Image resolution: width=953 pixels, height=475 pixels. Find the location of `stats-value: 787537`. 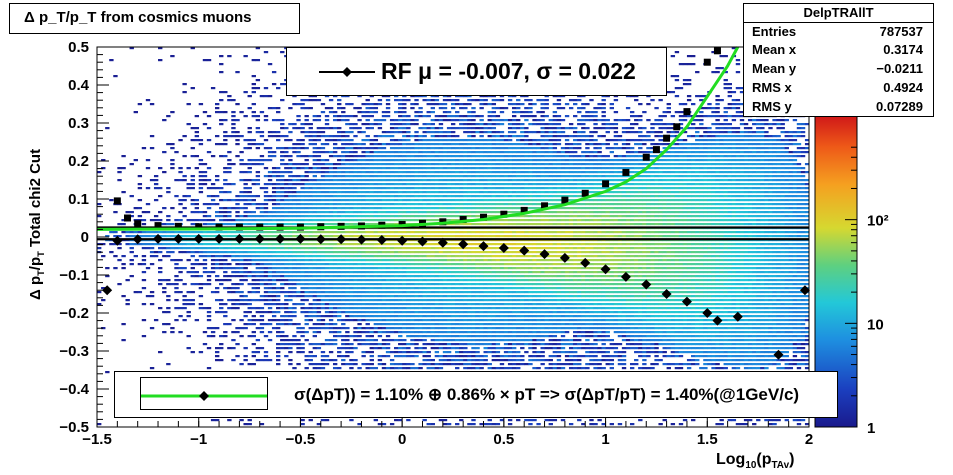

stats-value: 787537 is located at coordinates (901, 31).